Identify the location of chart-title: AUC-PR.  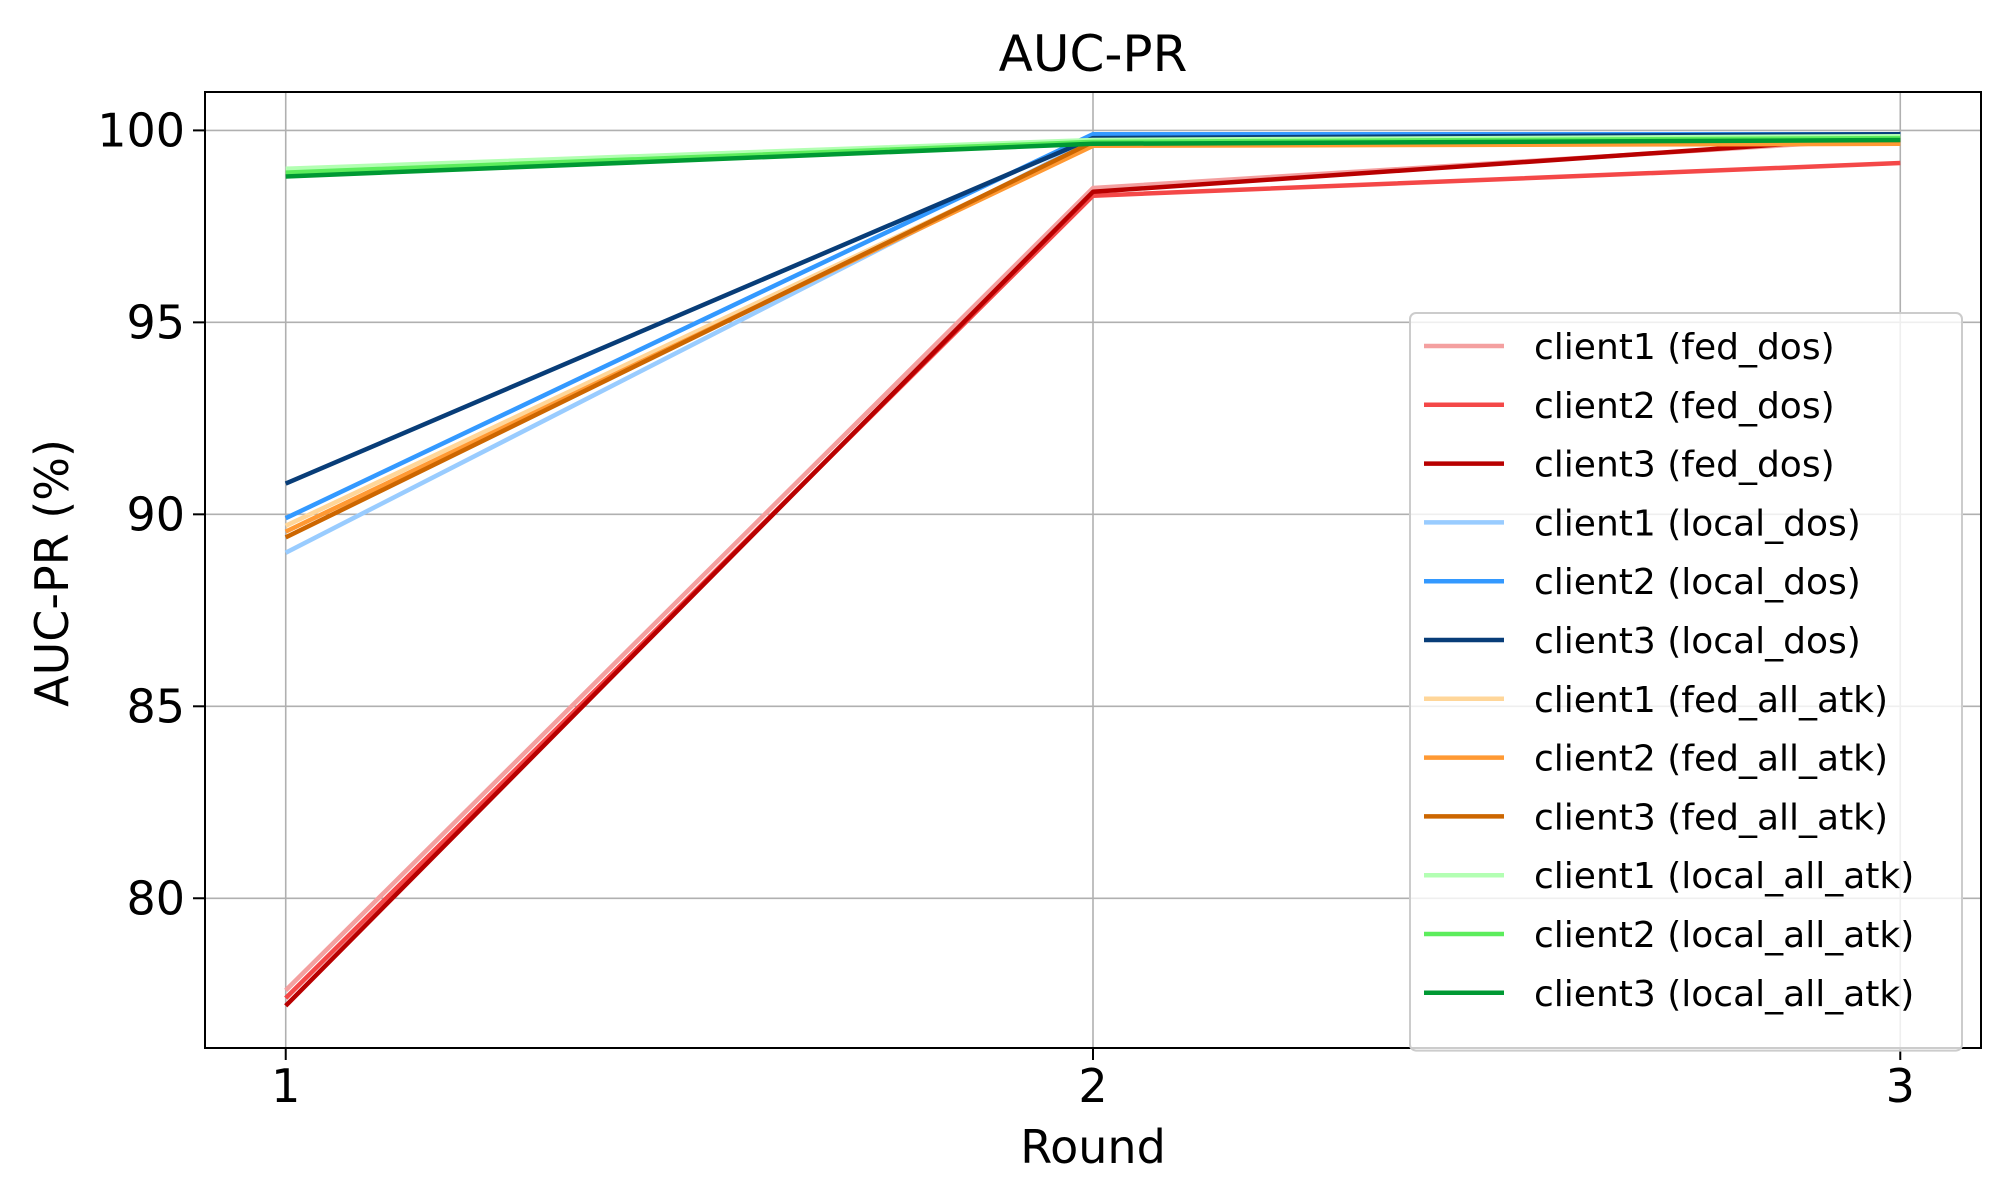
(1093, 54).